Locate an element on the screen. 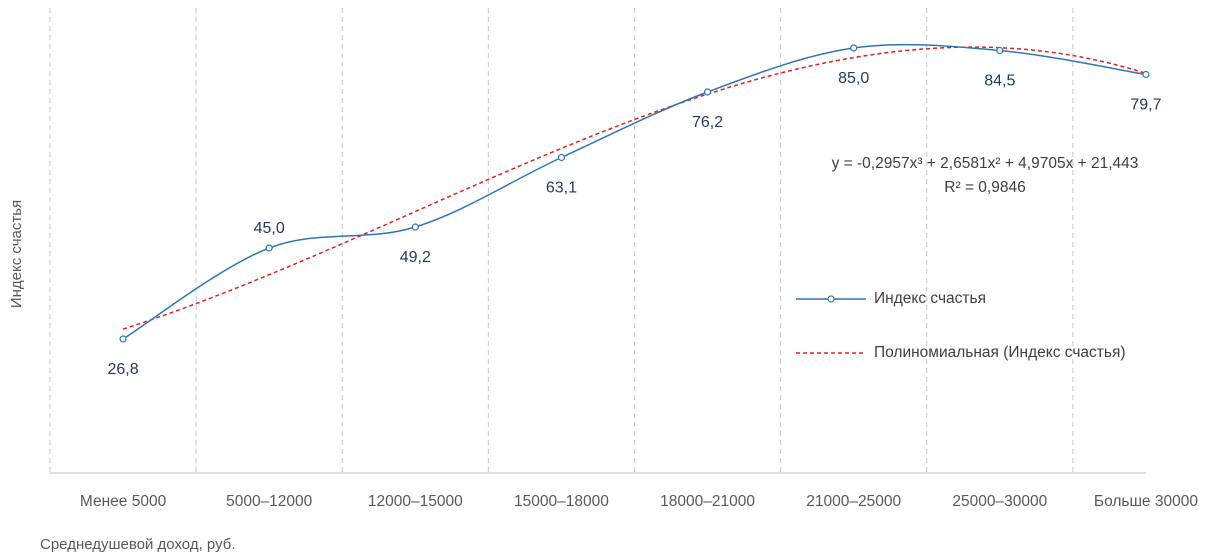 This screenshot has height=559, width=1216. x-tick-label: 18000–21000 is located at coordinates (707, 501).